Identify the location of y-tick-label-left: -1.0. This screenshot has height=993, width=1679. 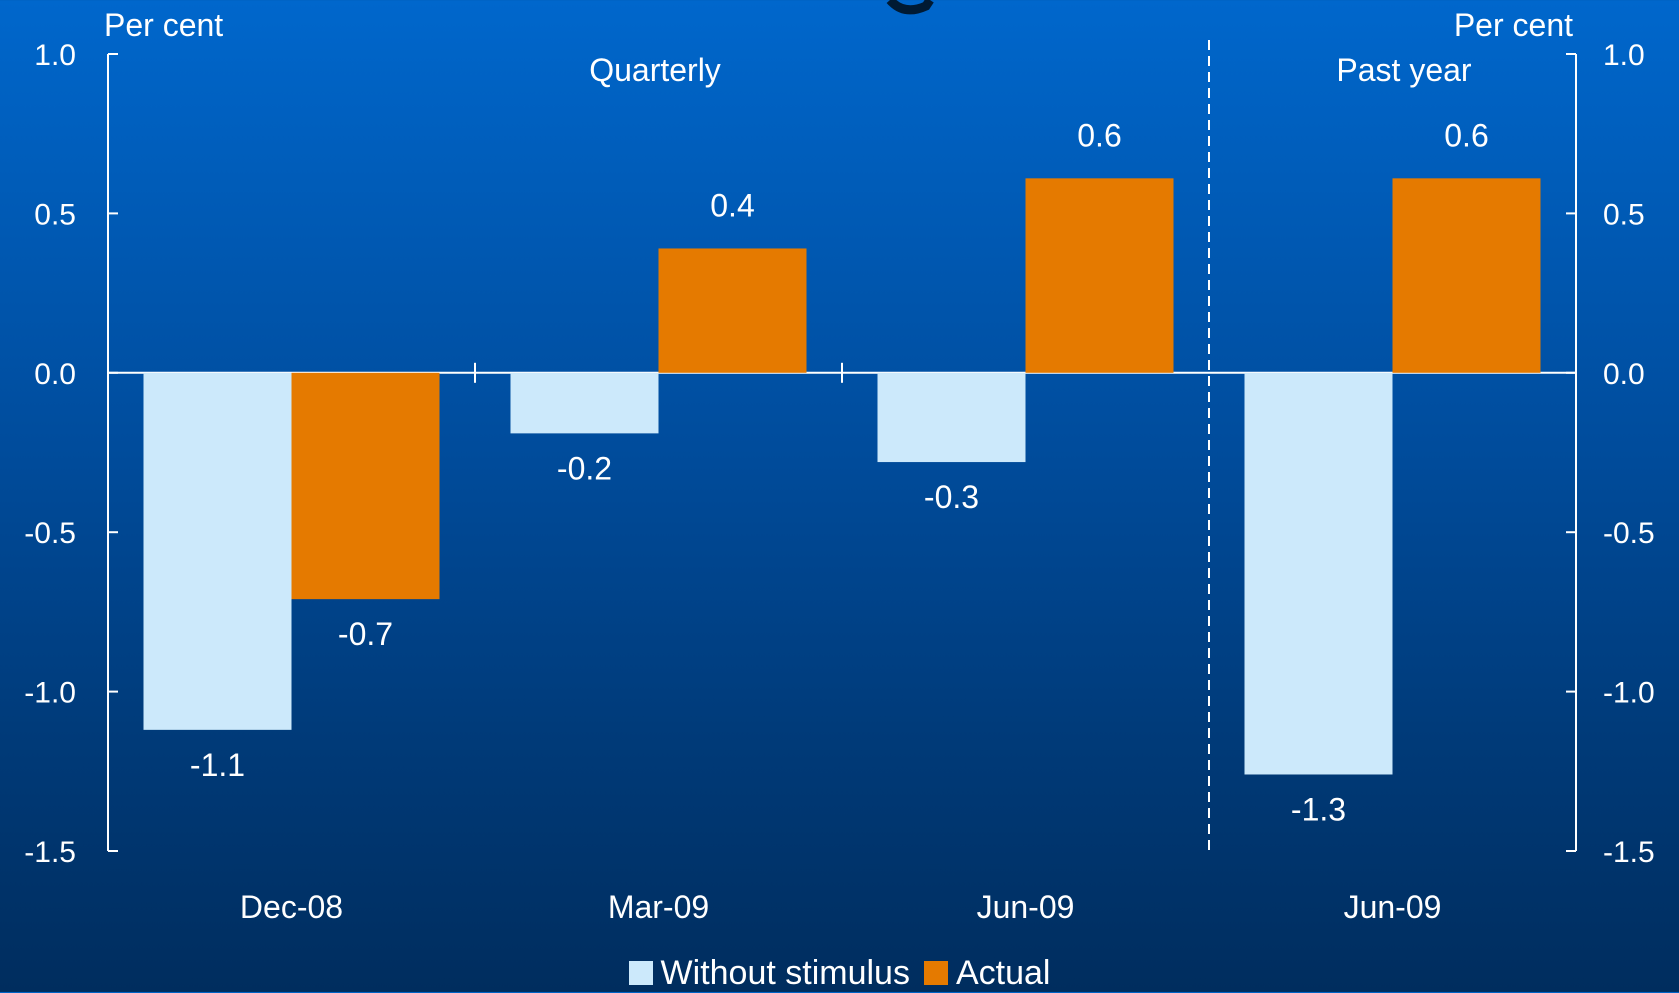
(50, 693).